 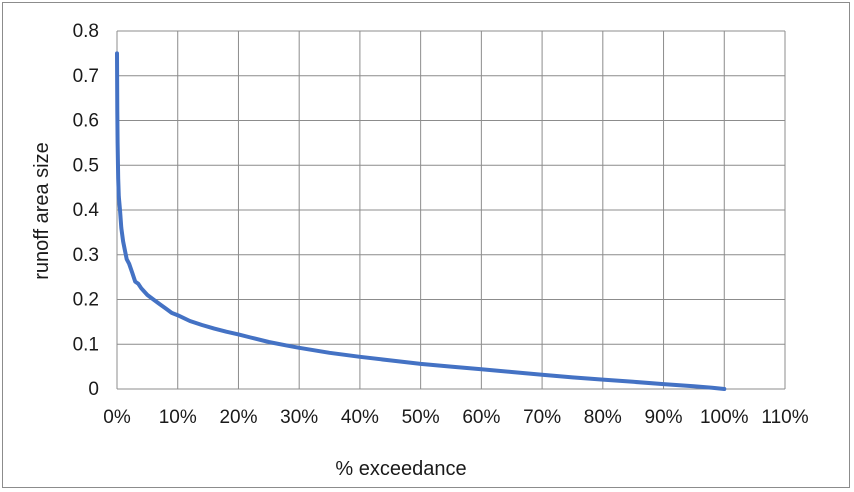 I want to click on y-tick-label: 0, so click(x=93, y=389).